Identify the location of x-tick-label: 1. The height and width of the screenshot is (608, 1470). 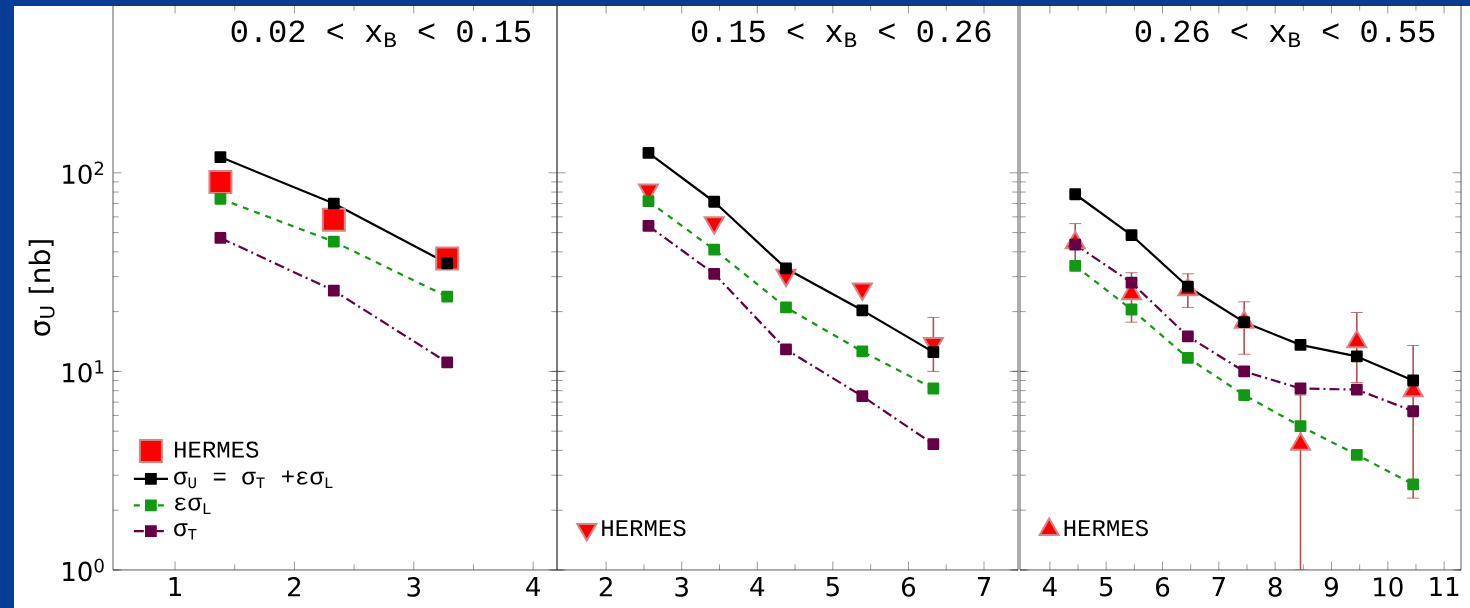
(175, 587).